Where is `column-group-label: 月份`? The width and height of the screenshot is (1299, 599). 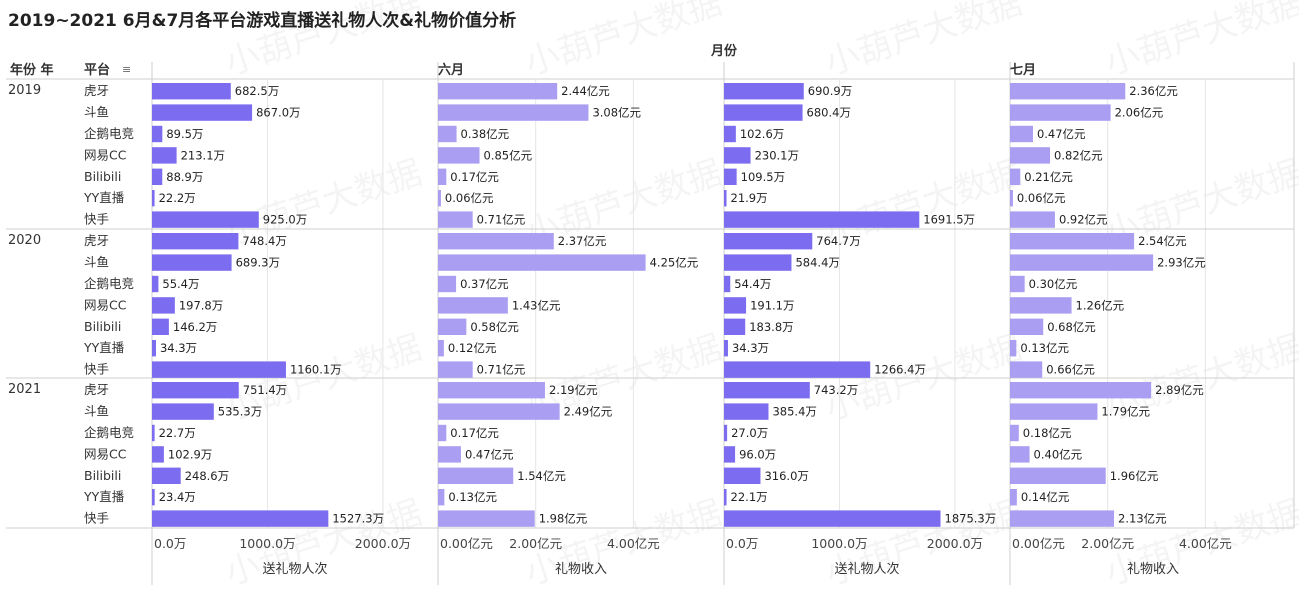 column-group-label: 月份 is located at coordinates (724, 51).